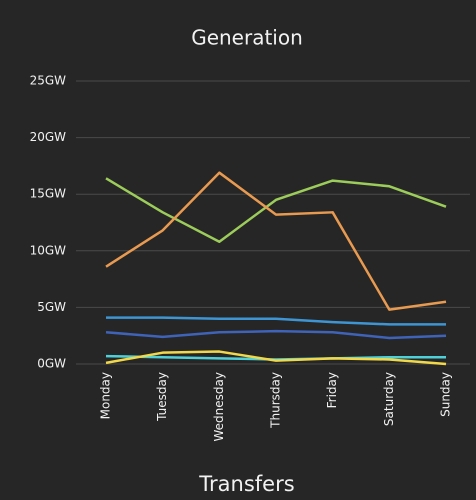 The height and width of the screenshot is (500, 476). I want to click on chart-title: Generation, so click(247, 38).